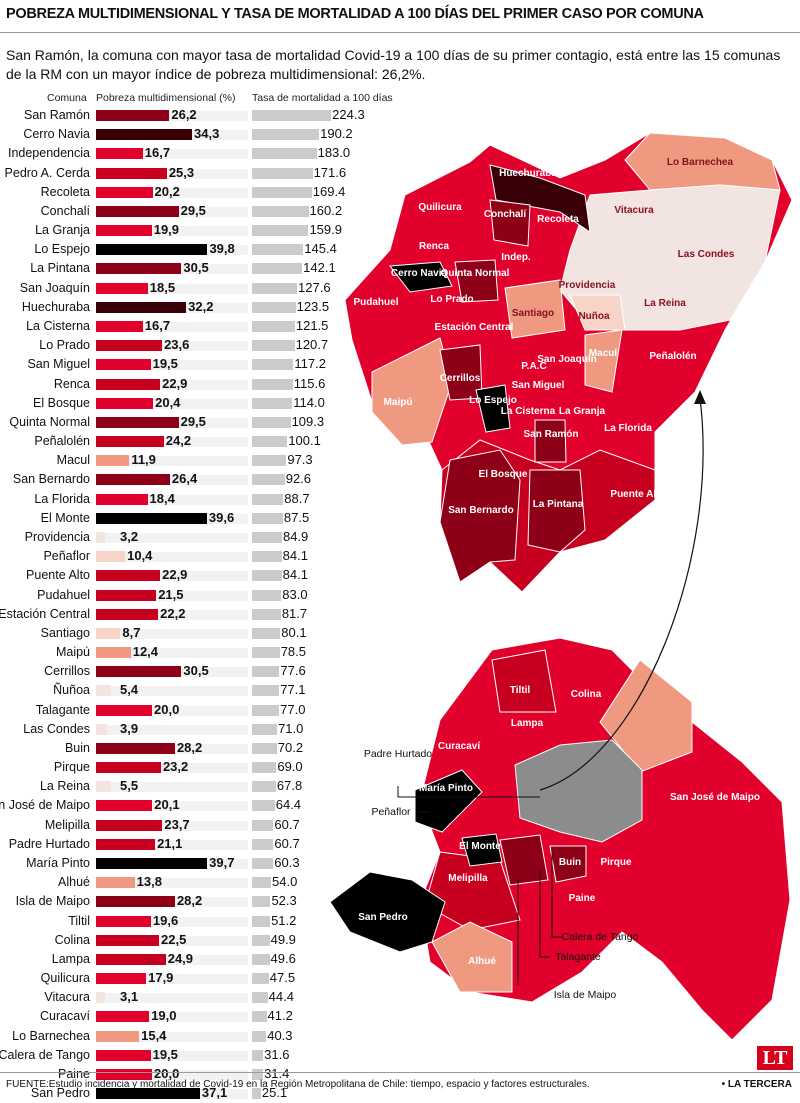 The image size is (800, 1103). Describe the element at coordinates (586, 694) in the screenshot. I see `map-label: Colina` at that location.